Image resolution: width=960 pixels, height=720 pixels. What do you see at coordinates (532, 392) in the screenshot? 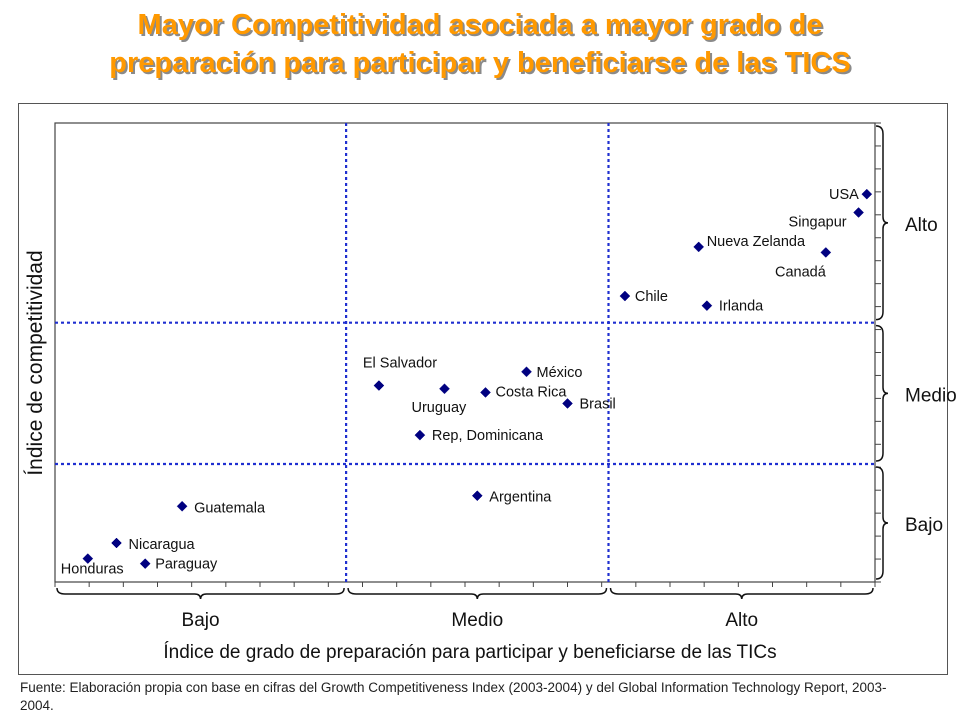
I see `data-point-label: Costa Rica` at bounding box center [532, 392].